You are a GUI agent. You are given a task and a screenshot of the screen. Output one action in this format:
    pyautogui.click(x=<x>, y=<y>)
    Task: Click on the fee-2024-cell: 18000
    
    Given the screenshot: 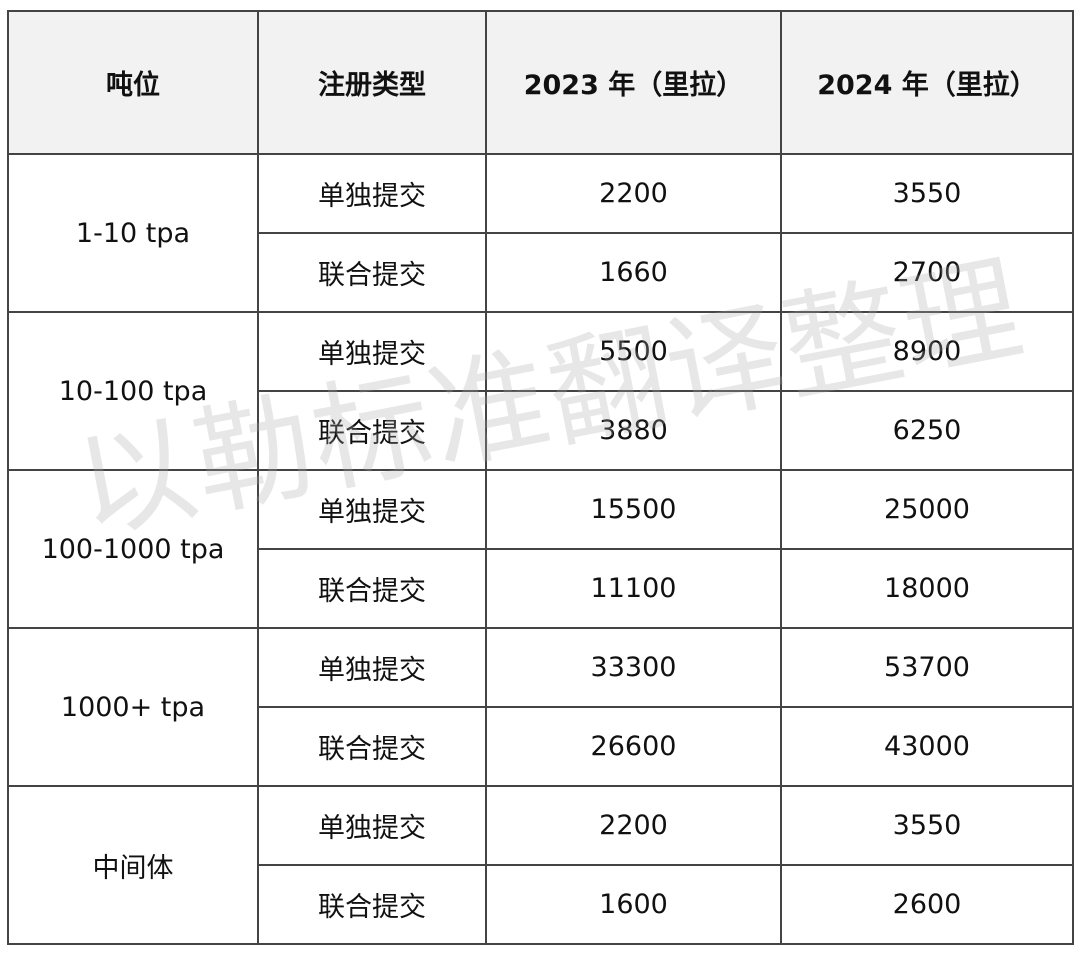 What is the action you would take?
    pyautogui.click(x=927, y=588)
    